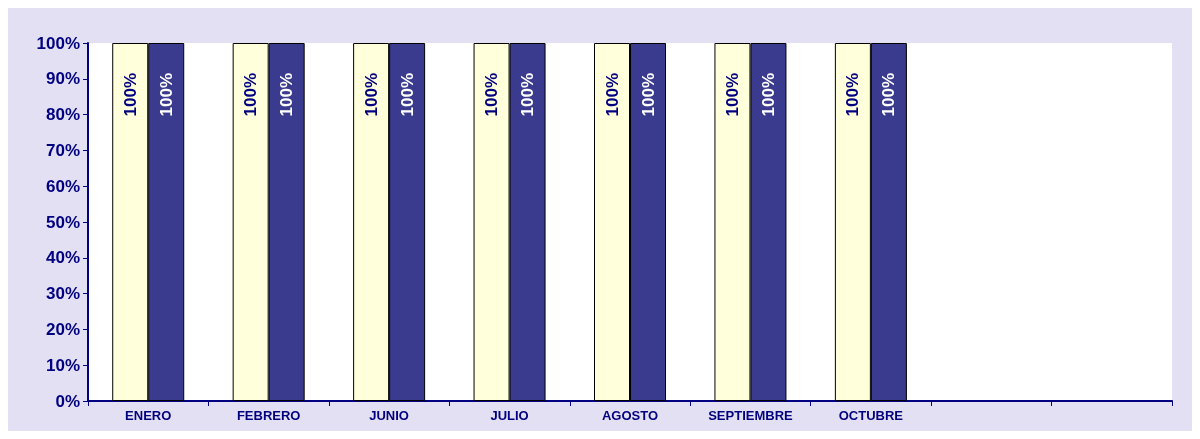 The image size is (1200, 439). Describe the element at coordinates (62, 115) in the screenshot. I see `y-tick-label: 80%` at that location.